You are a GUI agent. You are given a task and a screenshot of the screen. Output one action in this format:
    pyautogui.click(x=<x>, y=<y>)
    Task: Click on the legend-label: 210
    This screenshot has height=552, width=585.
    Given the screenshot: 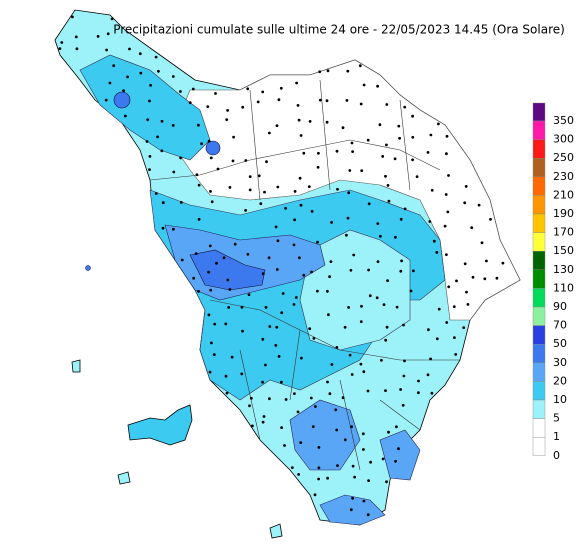 What is the action you would take?
    pyautogui.click(x=563, y=194)
    